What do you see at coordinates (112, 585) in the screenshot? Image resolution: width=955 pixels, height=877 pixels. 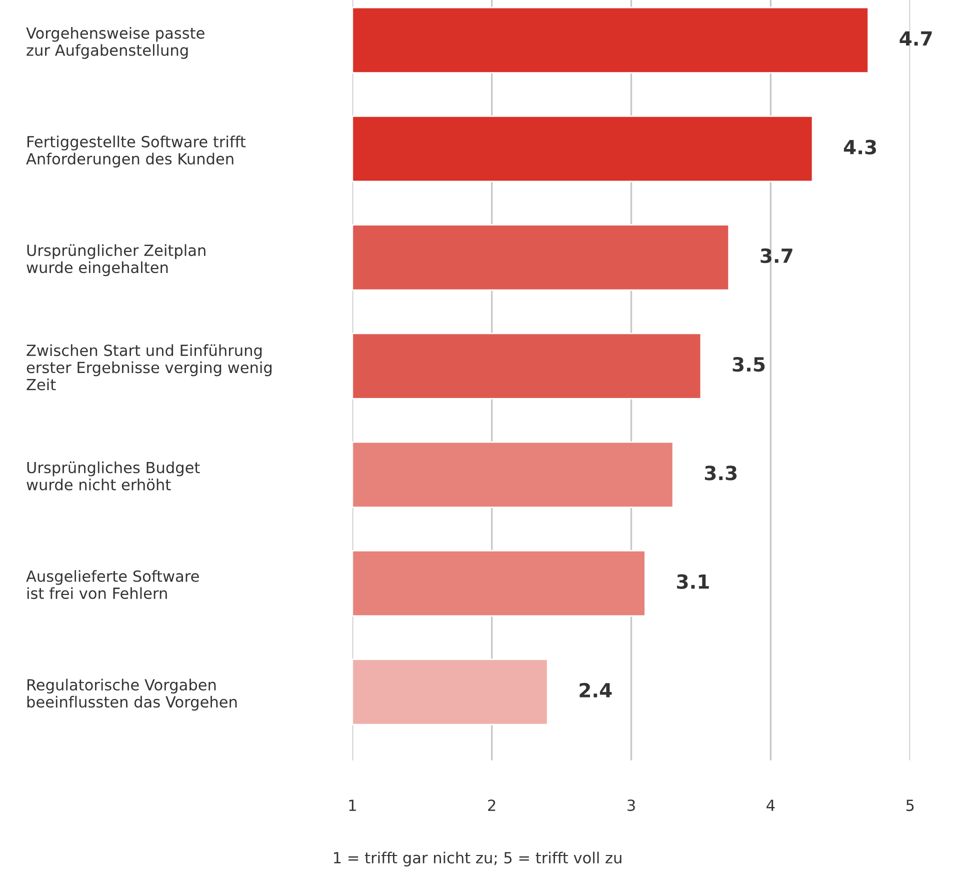 I see `y-tick-label: Ausgelieferte Software ist frei von Fehlern` at bounding box center [112, 585].